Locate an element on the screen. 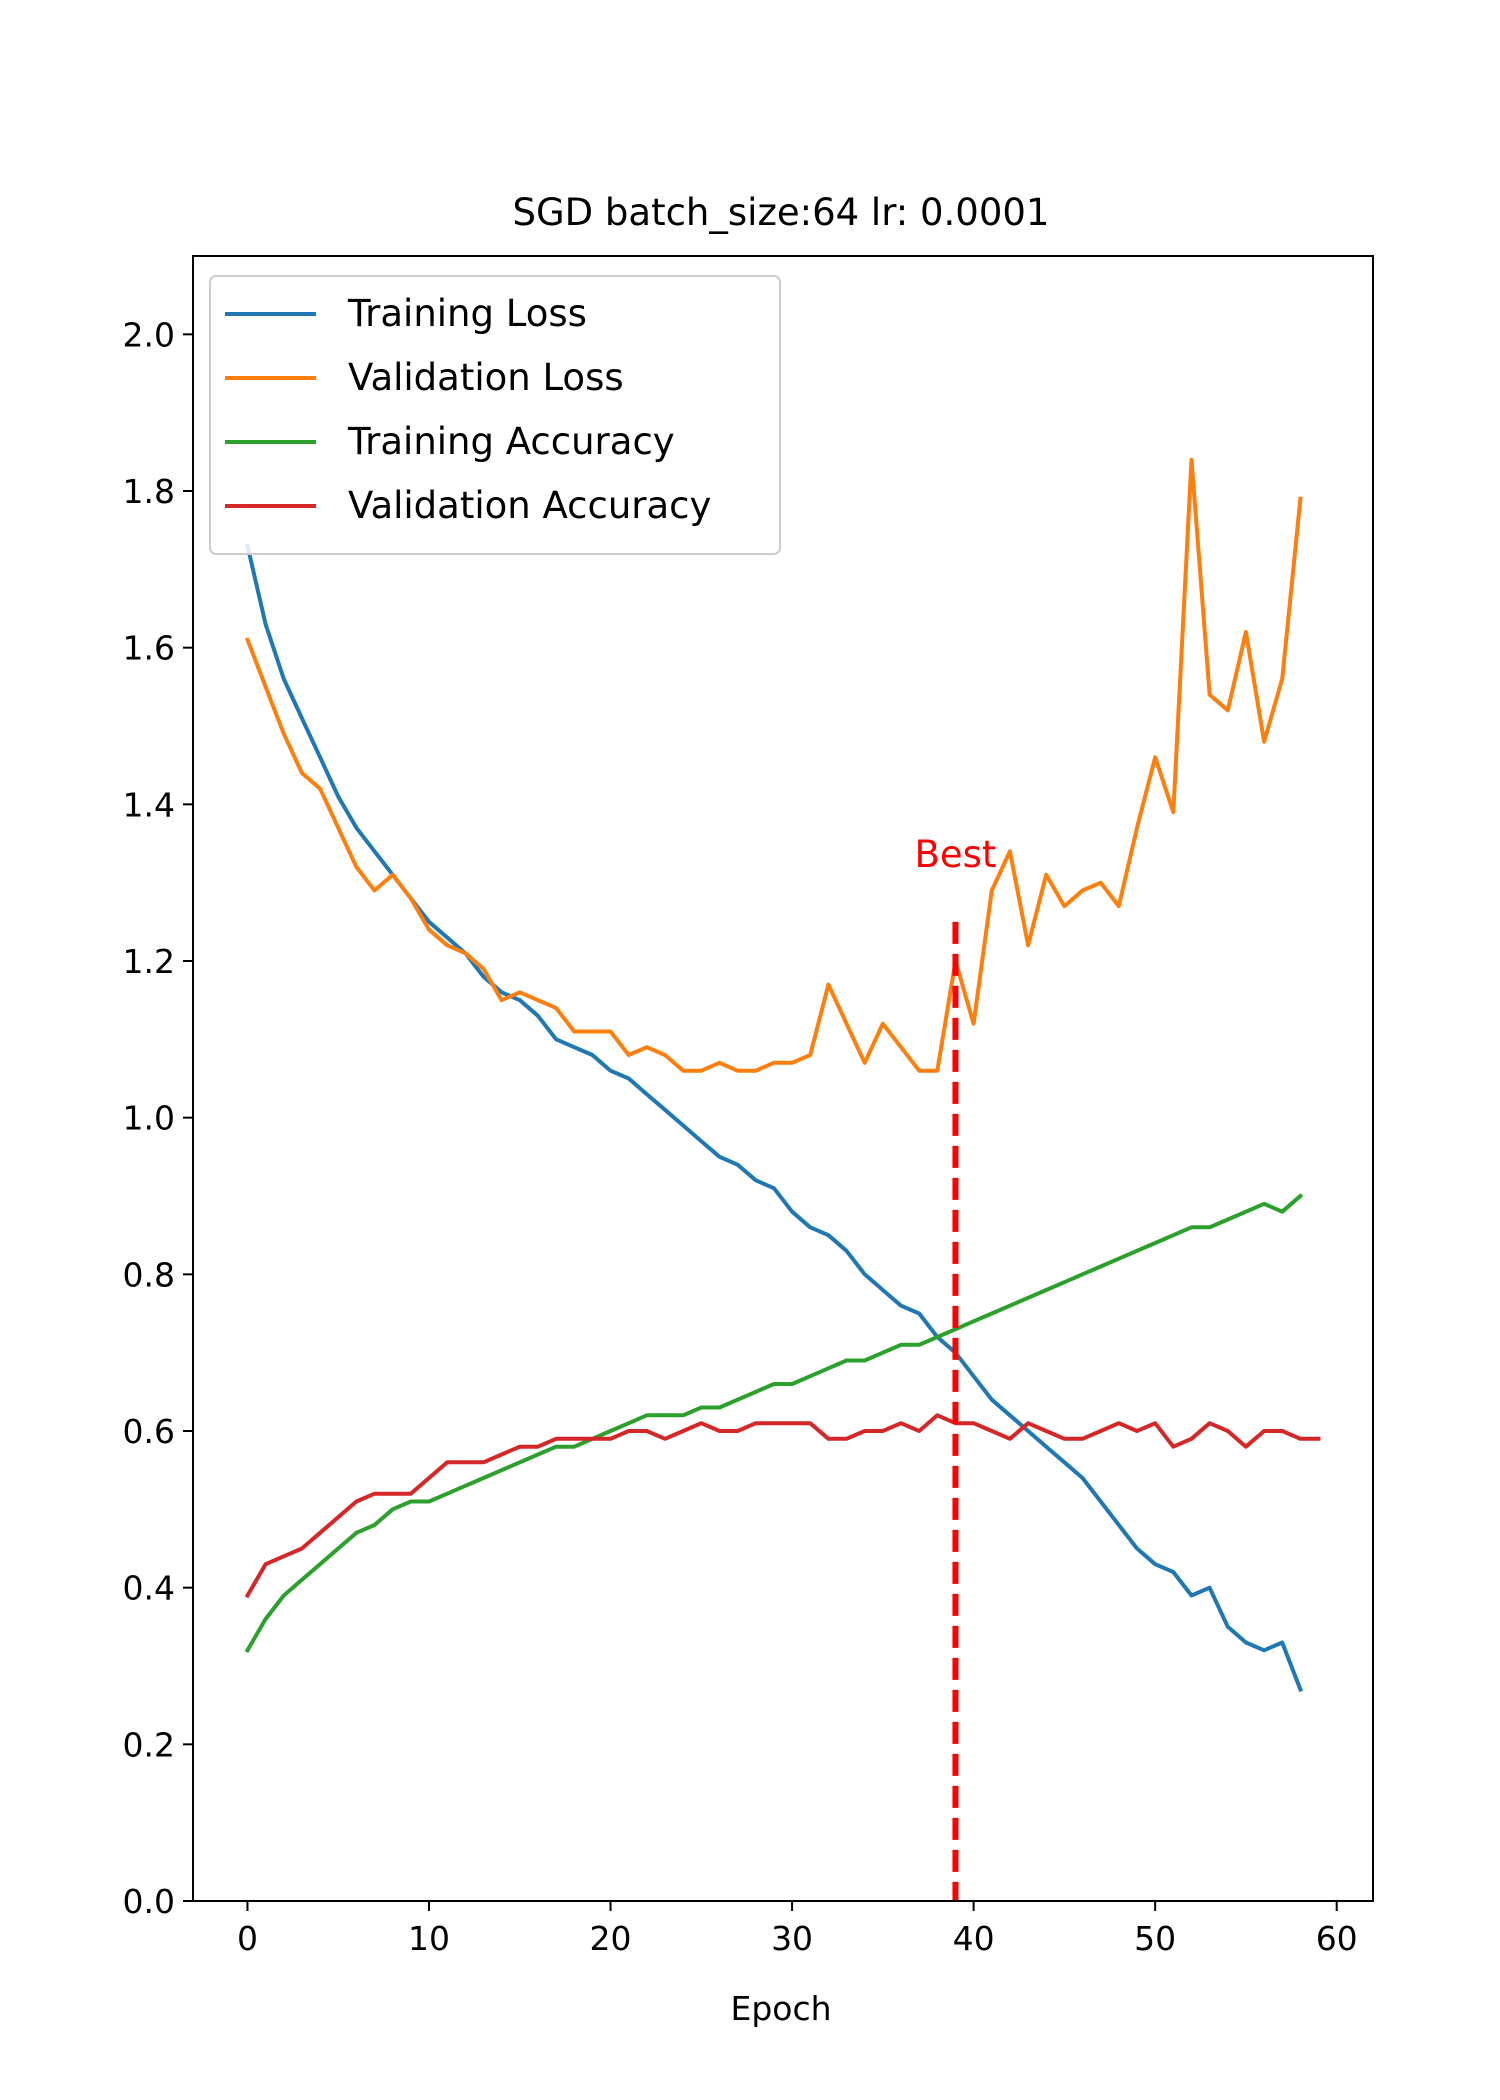  chart-title: SGD batch_size:64 lr: 0.0001 is located at coordinates (781, 212).